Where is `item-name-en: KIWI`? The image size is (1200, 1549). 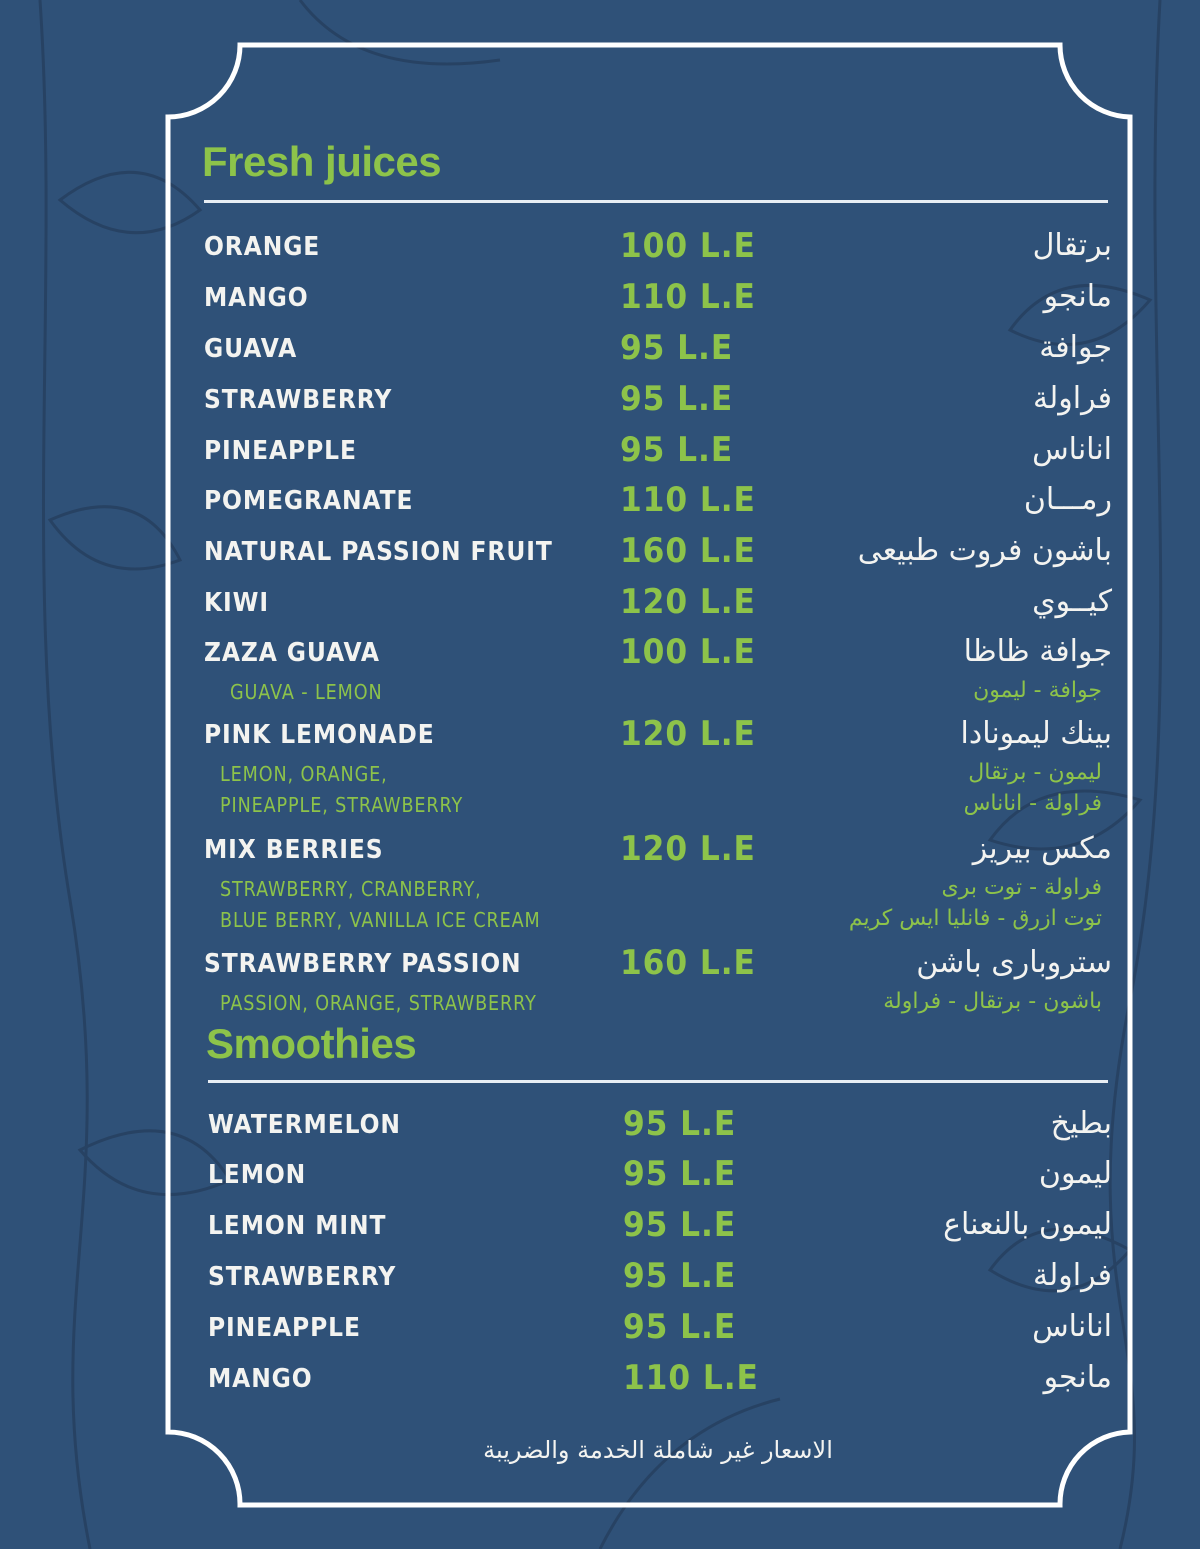
item-name-en: KIWI is located at coordinates (236, 603).